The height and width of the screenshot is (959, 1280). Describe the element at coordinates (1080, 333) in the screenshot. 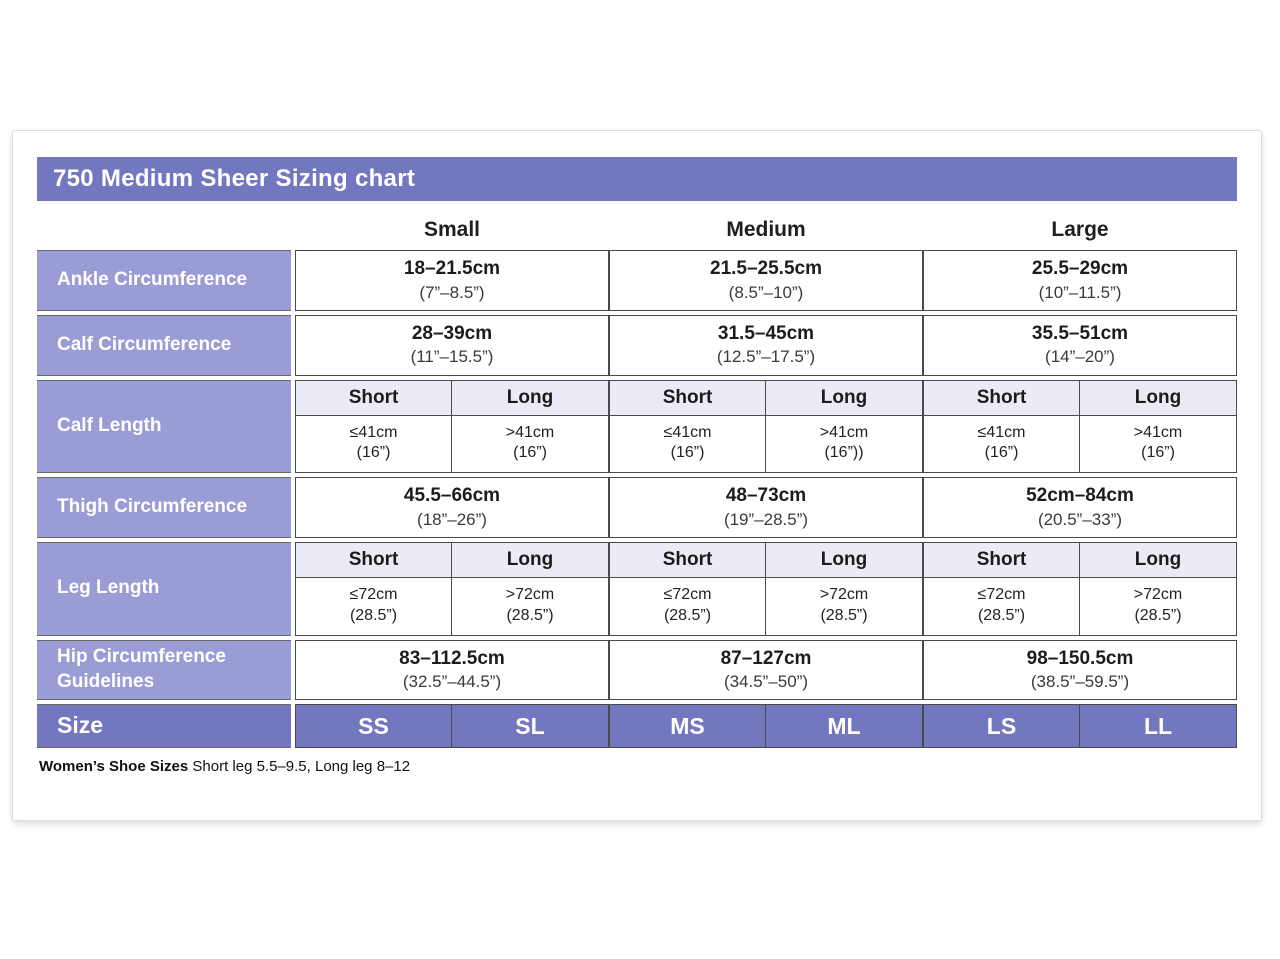

I see `cell-main: 35.5–51cm` at that location.